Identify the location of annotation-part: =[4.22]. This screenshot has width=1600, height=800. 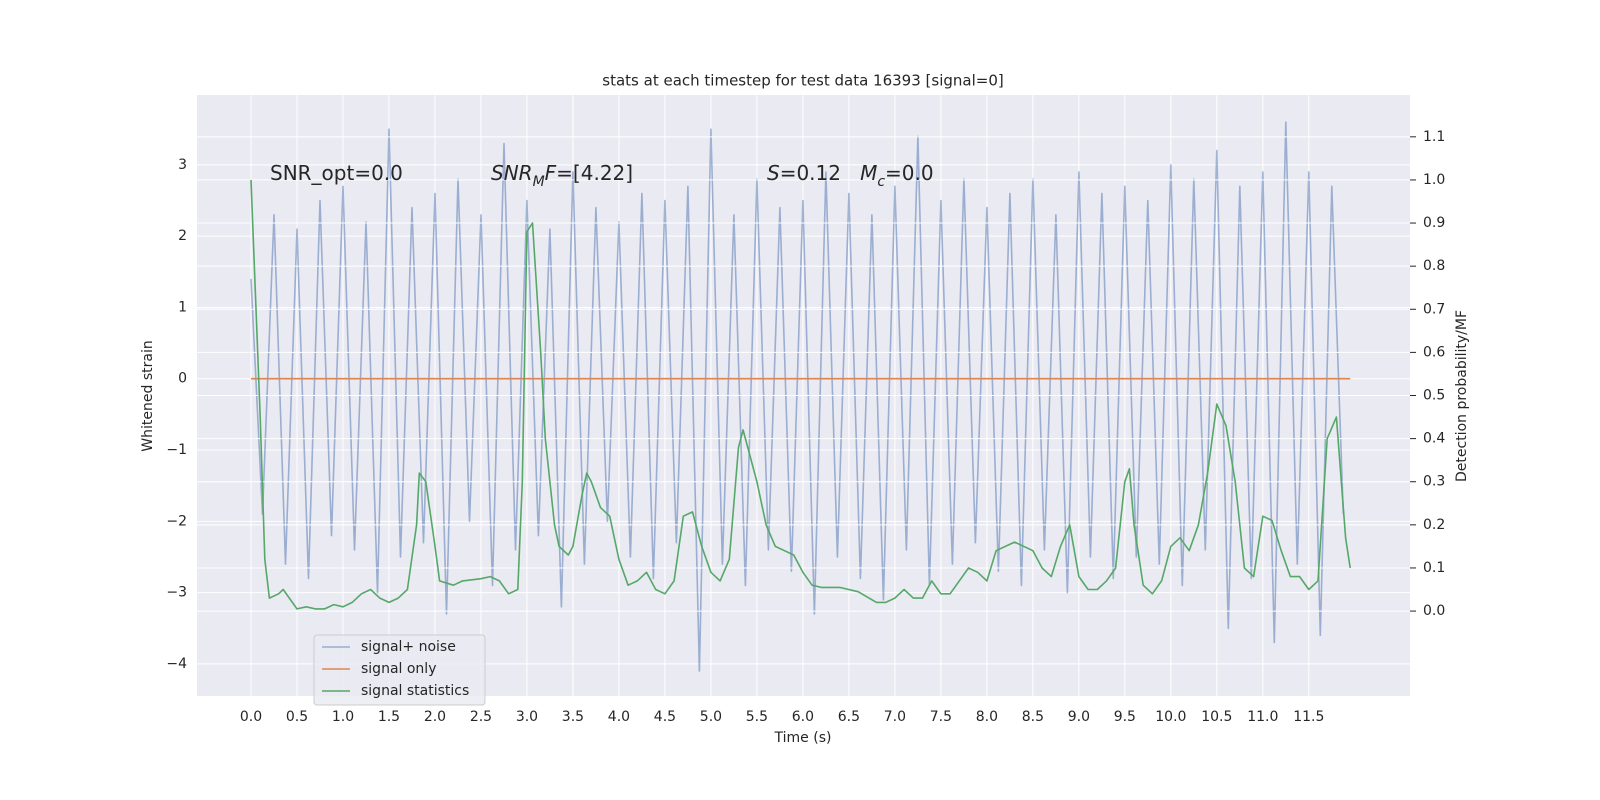
(594, 173).